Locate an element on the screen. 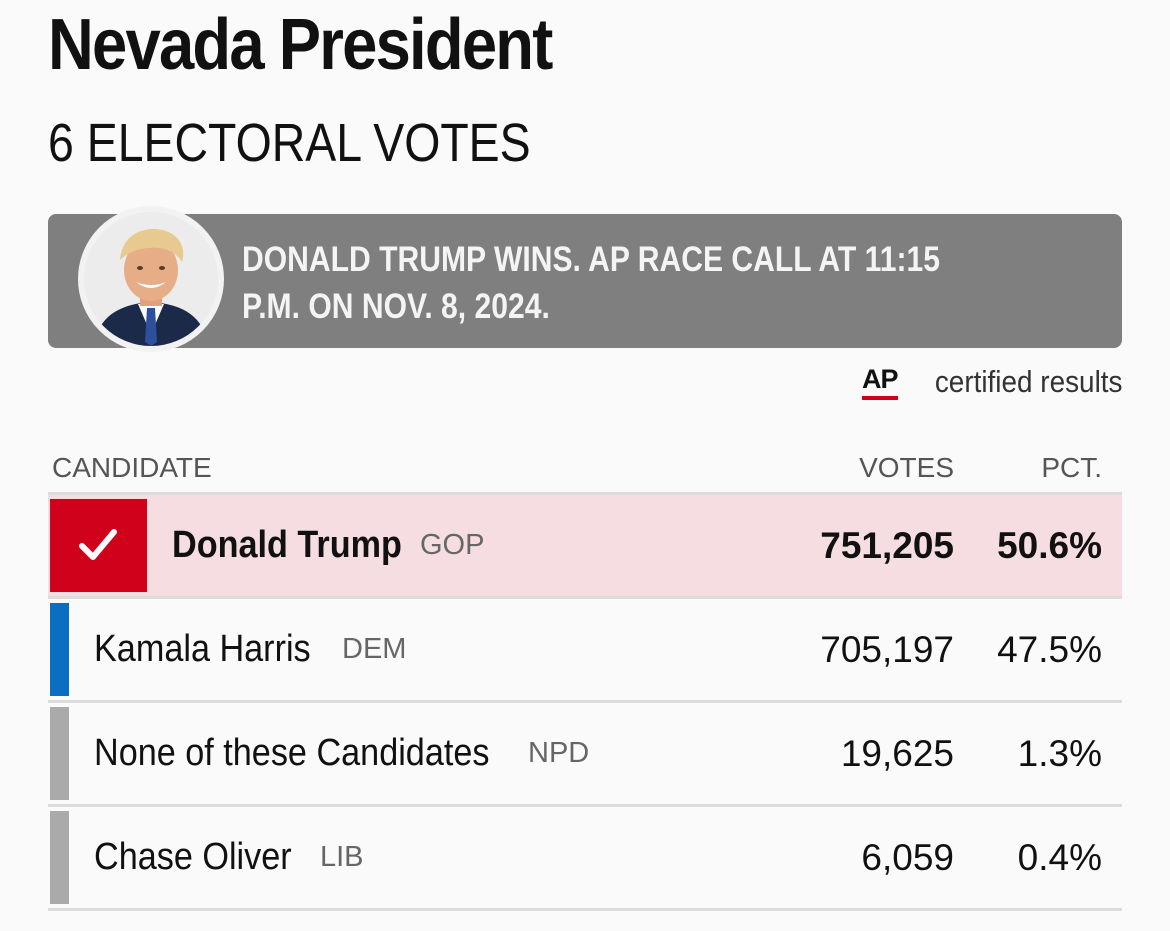 The image size is (1170, 931). pct-column-header: PCT. is located at coordinates (1071, 467).